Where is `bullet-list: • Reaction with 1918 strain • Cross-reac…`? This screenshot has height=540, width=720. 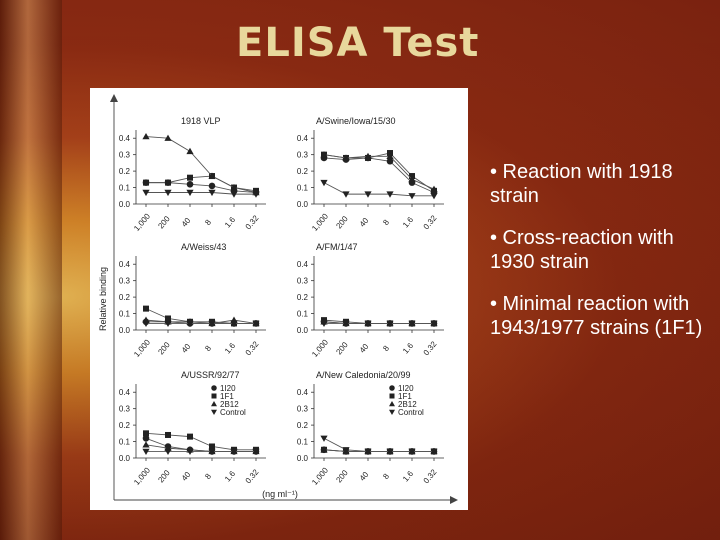 bullet-list: • Reaction with 1918 strain • Cross-reac… is located at coordinates (602, 259).